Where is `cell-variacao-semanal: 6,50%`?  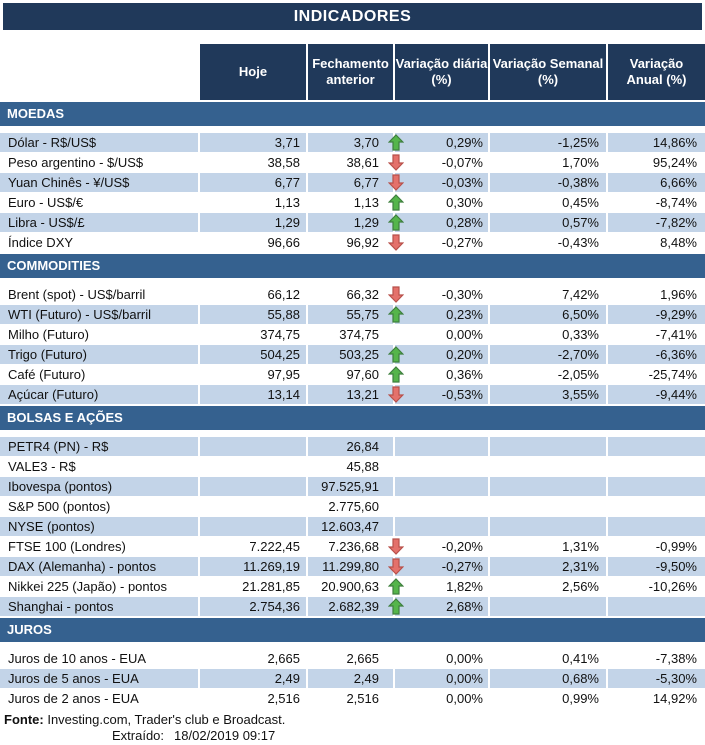
cell-variacao-semanal: 6,50% is located at coordinates (549, 314).